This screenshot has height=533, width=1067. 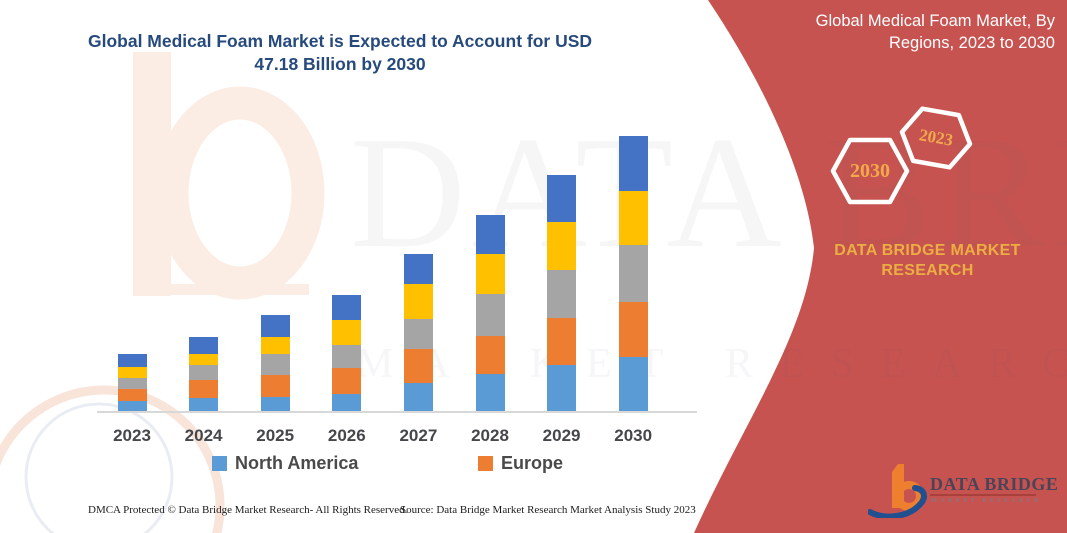 What do you see at coordinates (927, 261) in the screenshot?
I see `brand-text: DATA BRIDGE MARKET RESEARCH` at bounding box center [927, 261].